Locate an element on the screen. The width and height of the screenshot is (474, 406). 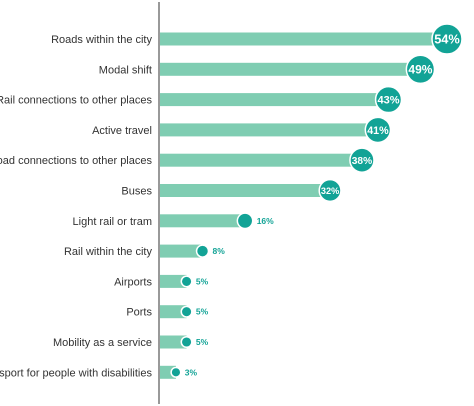
category-label: Active travel is located at coordinates (122, 131).